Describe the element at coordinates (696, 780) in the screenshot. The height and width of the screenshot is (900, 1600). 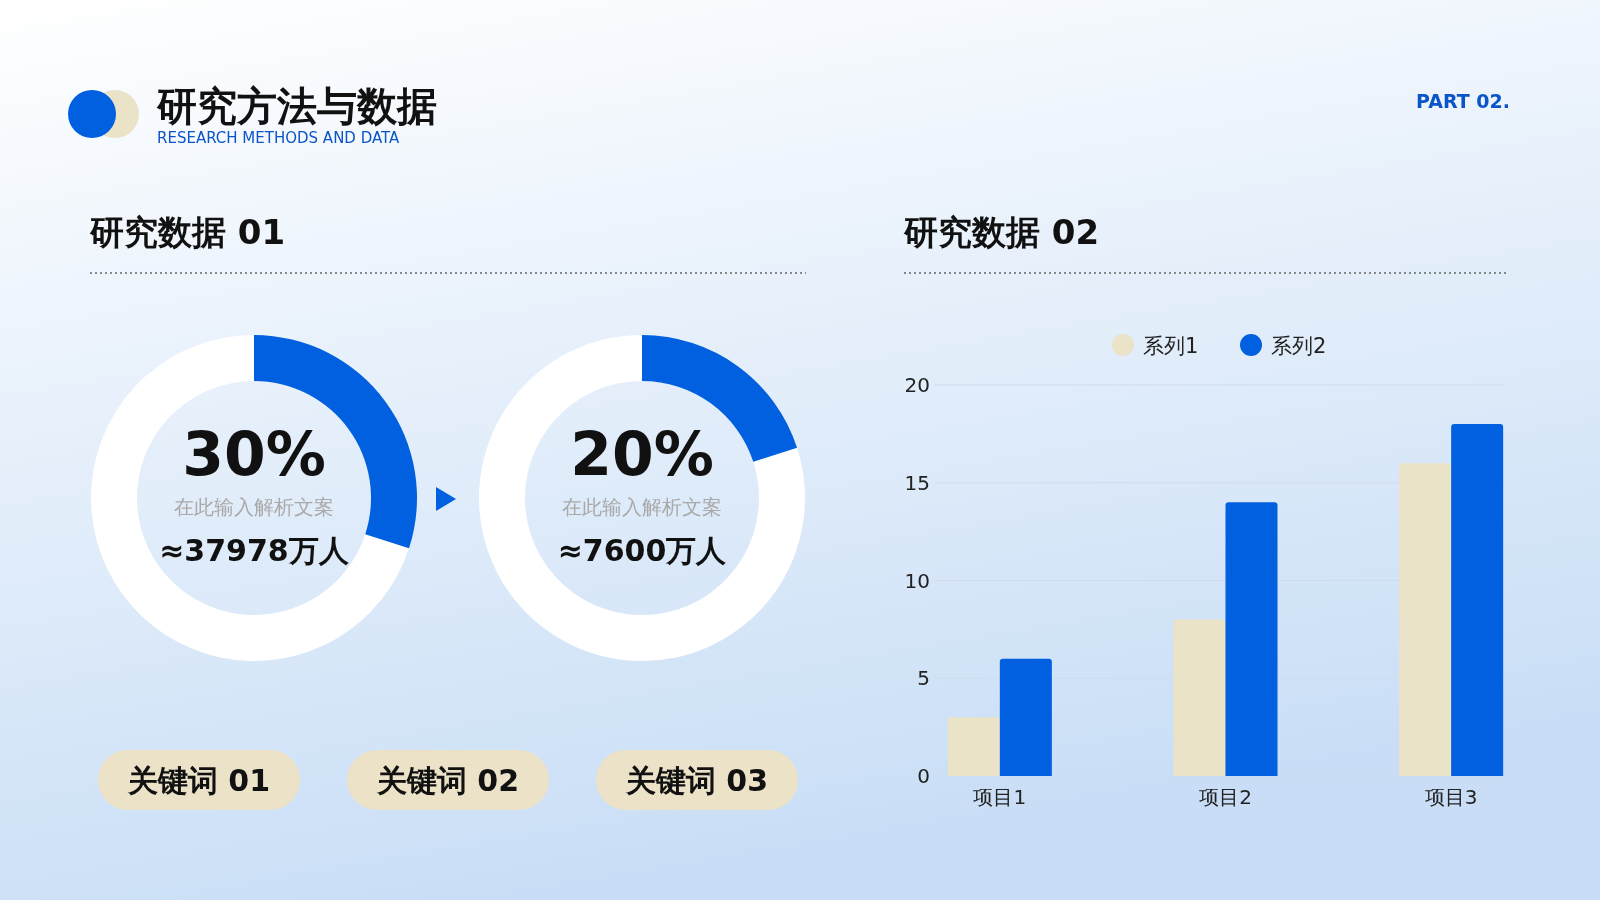
I see `text: 关键词 03` at that location.